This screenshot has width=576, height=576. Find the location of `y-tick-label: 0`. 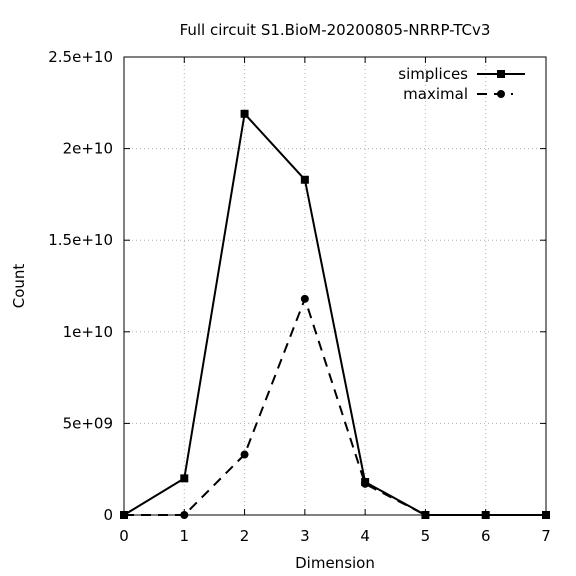

y-tick-label: 0 is located at coordinates (108, 515).